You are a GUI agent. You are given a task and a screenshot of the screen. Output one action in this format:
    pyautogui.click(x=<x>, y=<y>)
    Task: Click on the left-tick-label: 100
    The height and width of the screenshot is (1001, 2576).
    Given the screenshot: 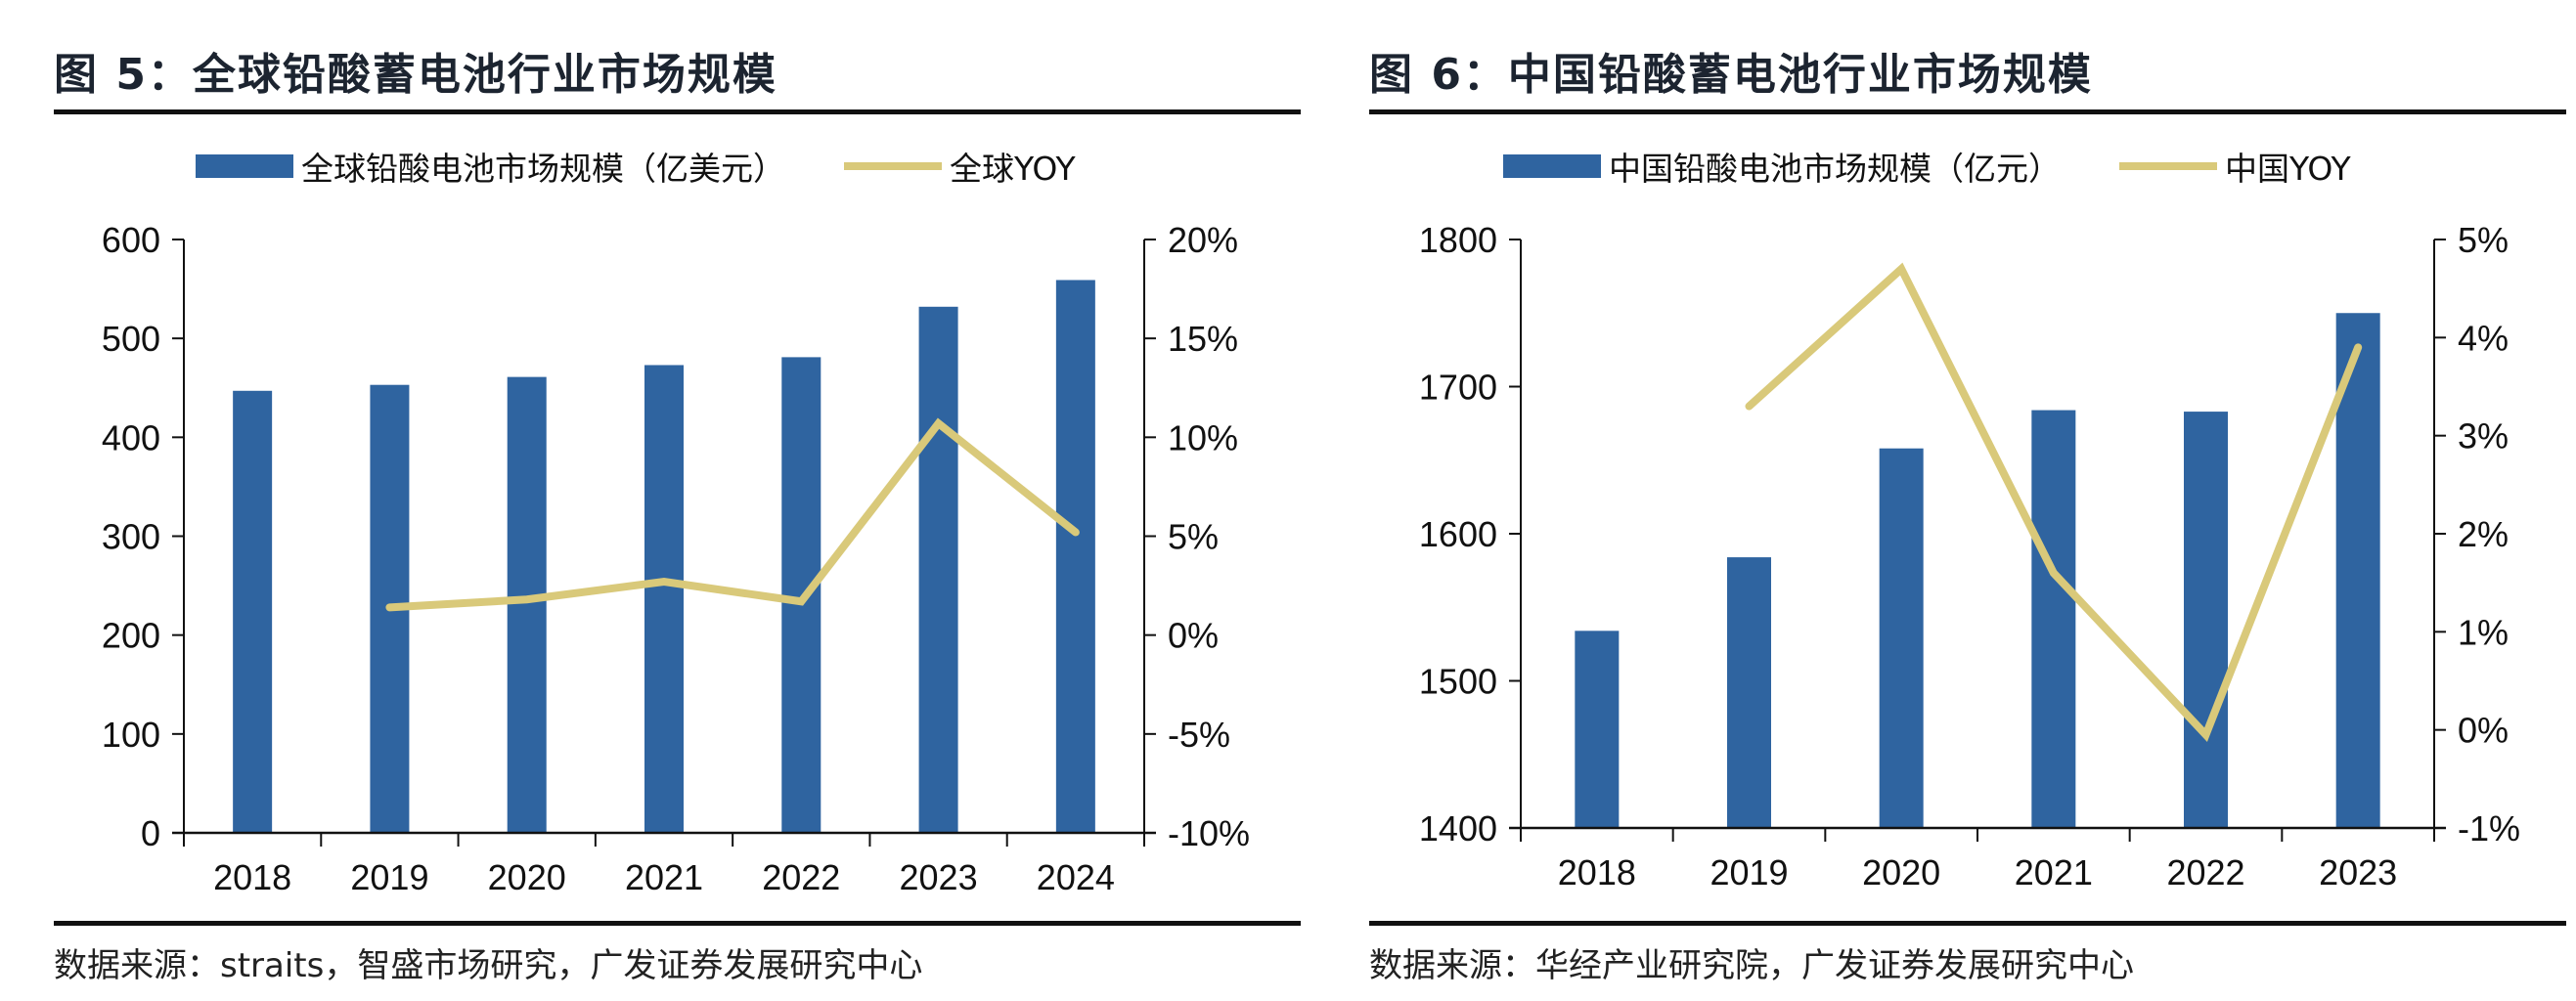 What is the action you would take?
    pyautogui.click(x=131, y=735)
    